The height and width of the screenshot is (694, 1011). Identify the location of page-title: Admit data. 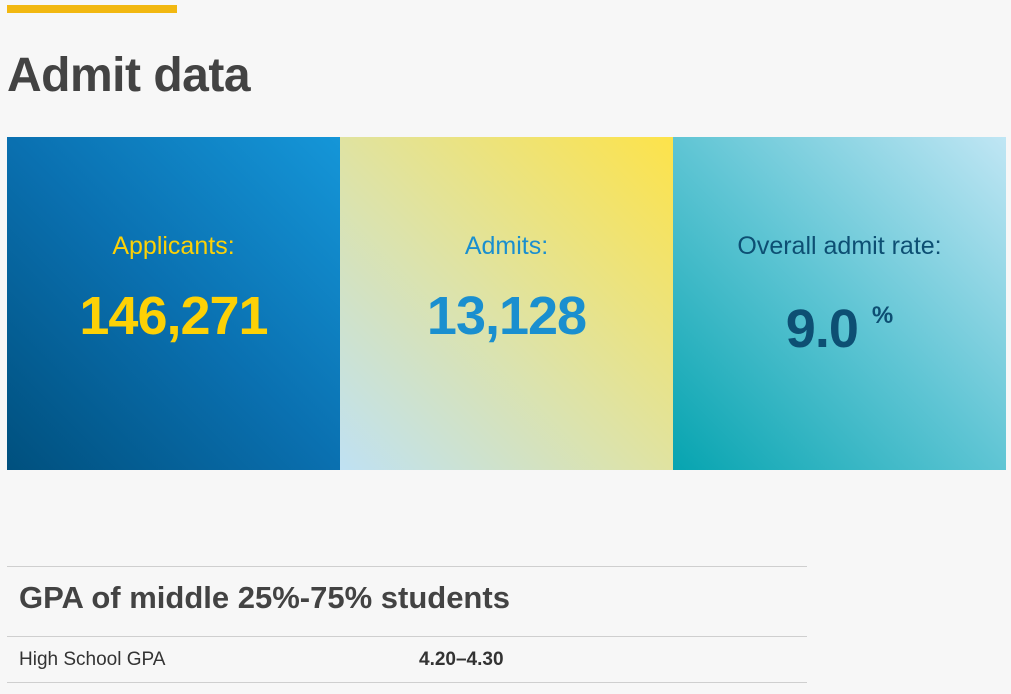
(129, 75).